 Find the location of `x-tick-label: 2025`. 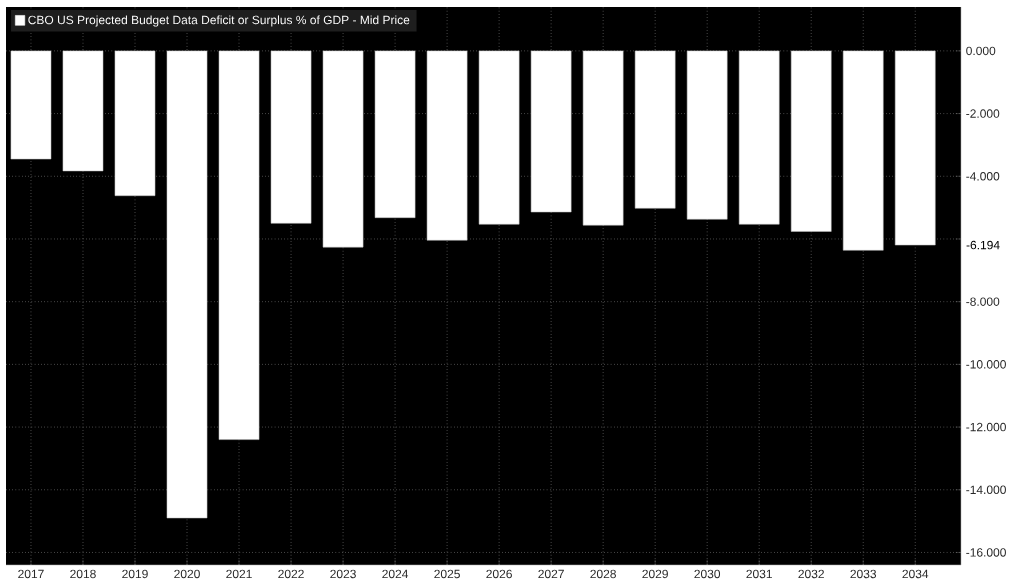

x-tick-label: 2025 is located at coordinates (447, 574).